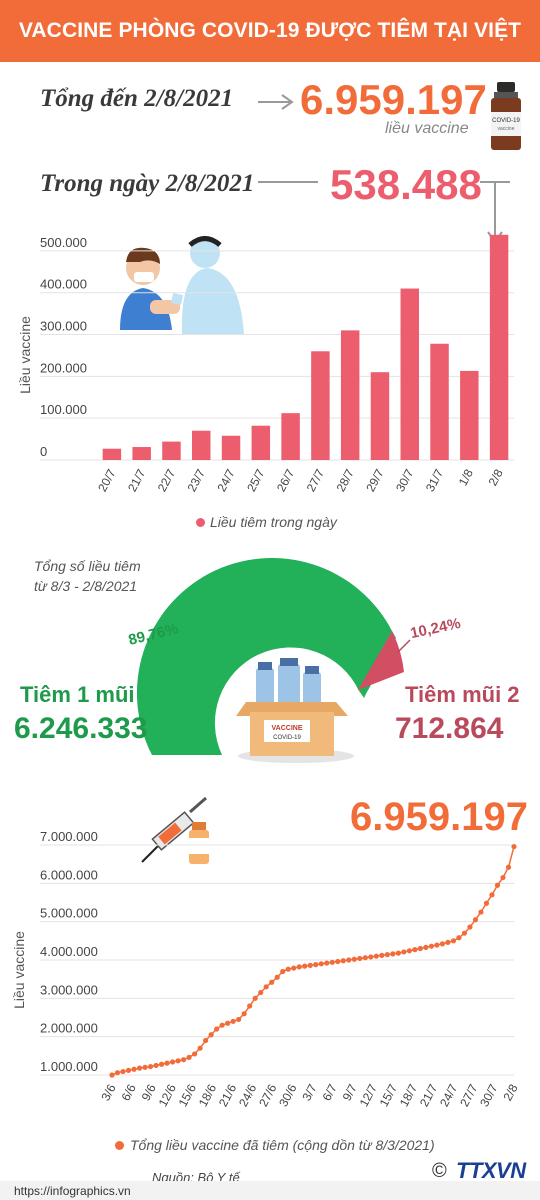  Describe the element at coordinates (166, 480) in the screenshot. I see `bar-x-tick-label: 22/7` at that location.